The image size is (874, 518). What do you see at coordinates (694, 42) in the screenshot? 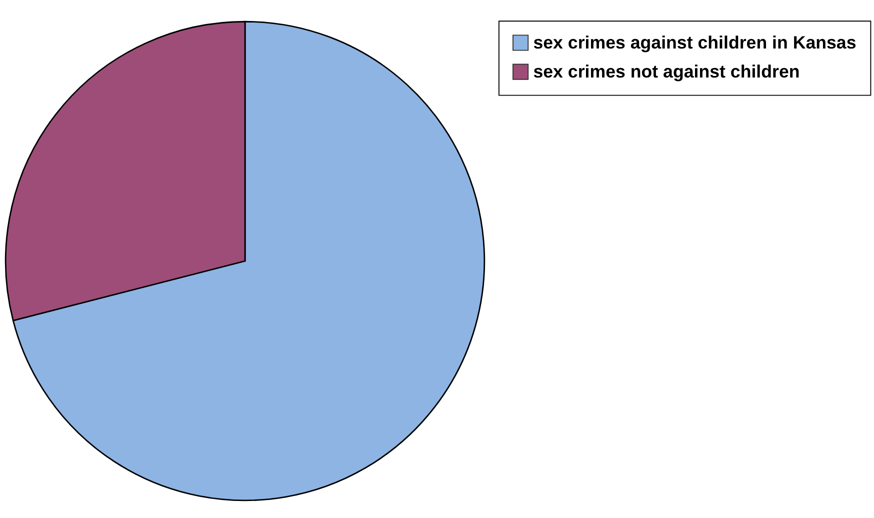
I see `legend-label: sex crimes against children in Kansas` at bounding box center [694, 42].